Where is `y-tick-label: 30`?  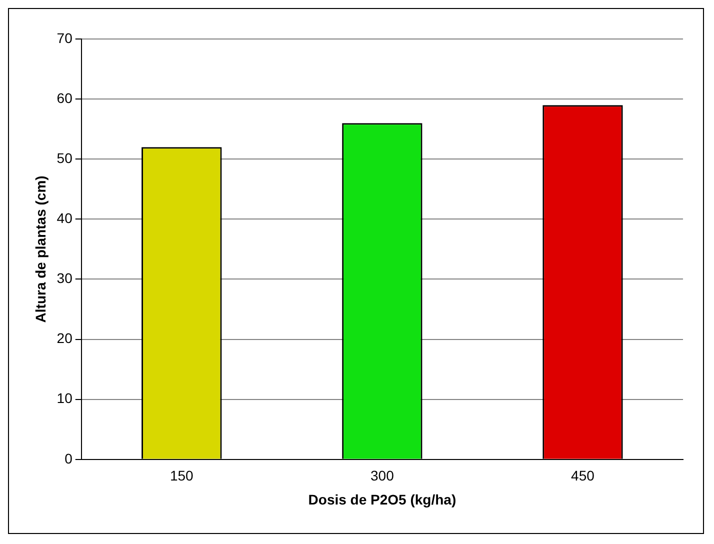
y-tick-label: 30 is located at coordinates (64, 278).